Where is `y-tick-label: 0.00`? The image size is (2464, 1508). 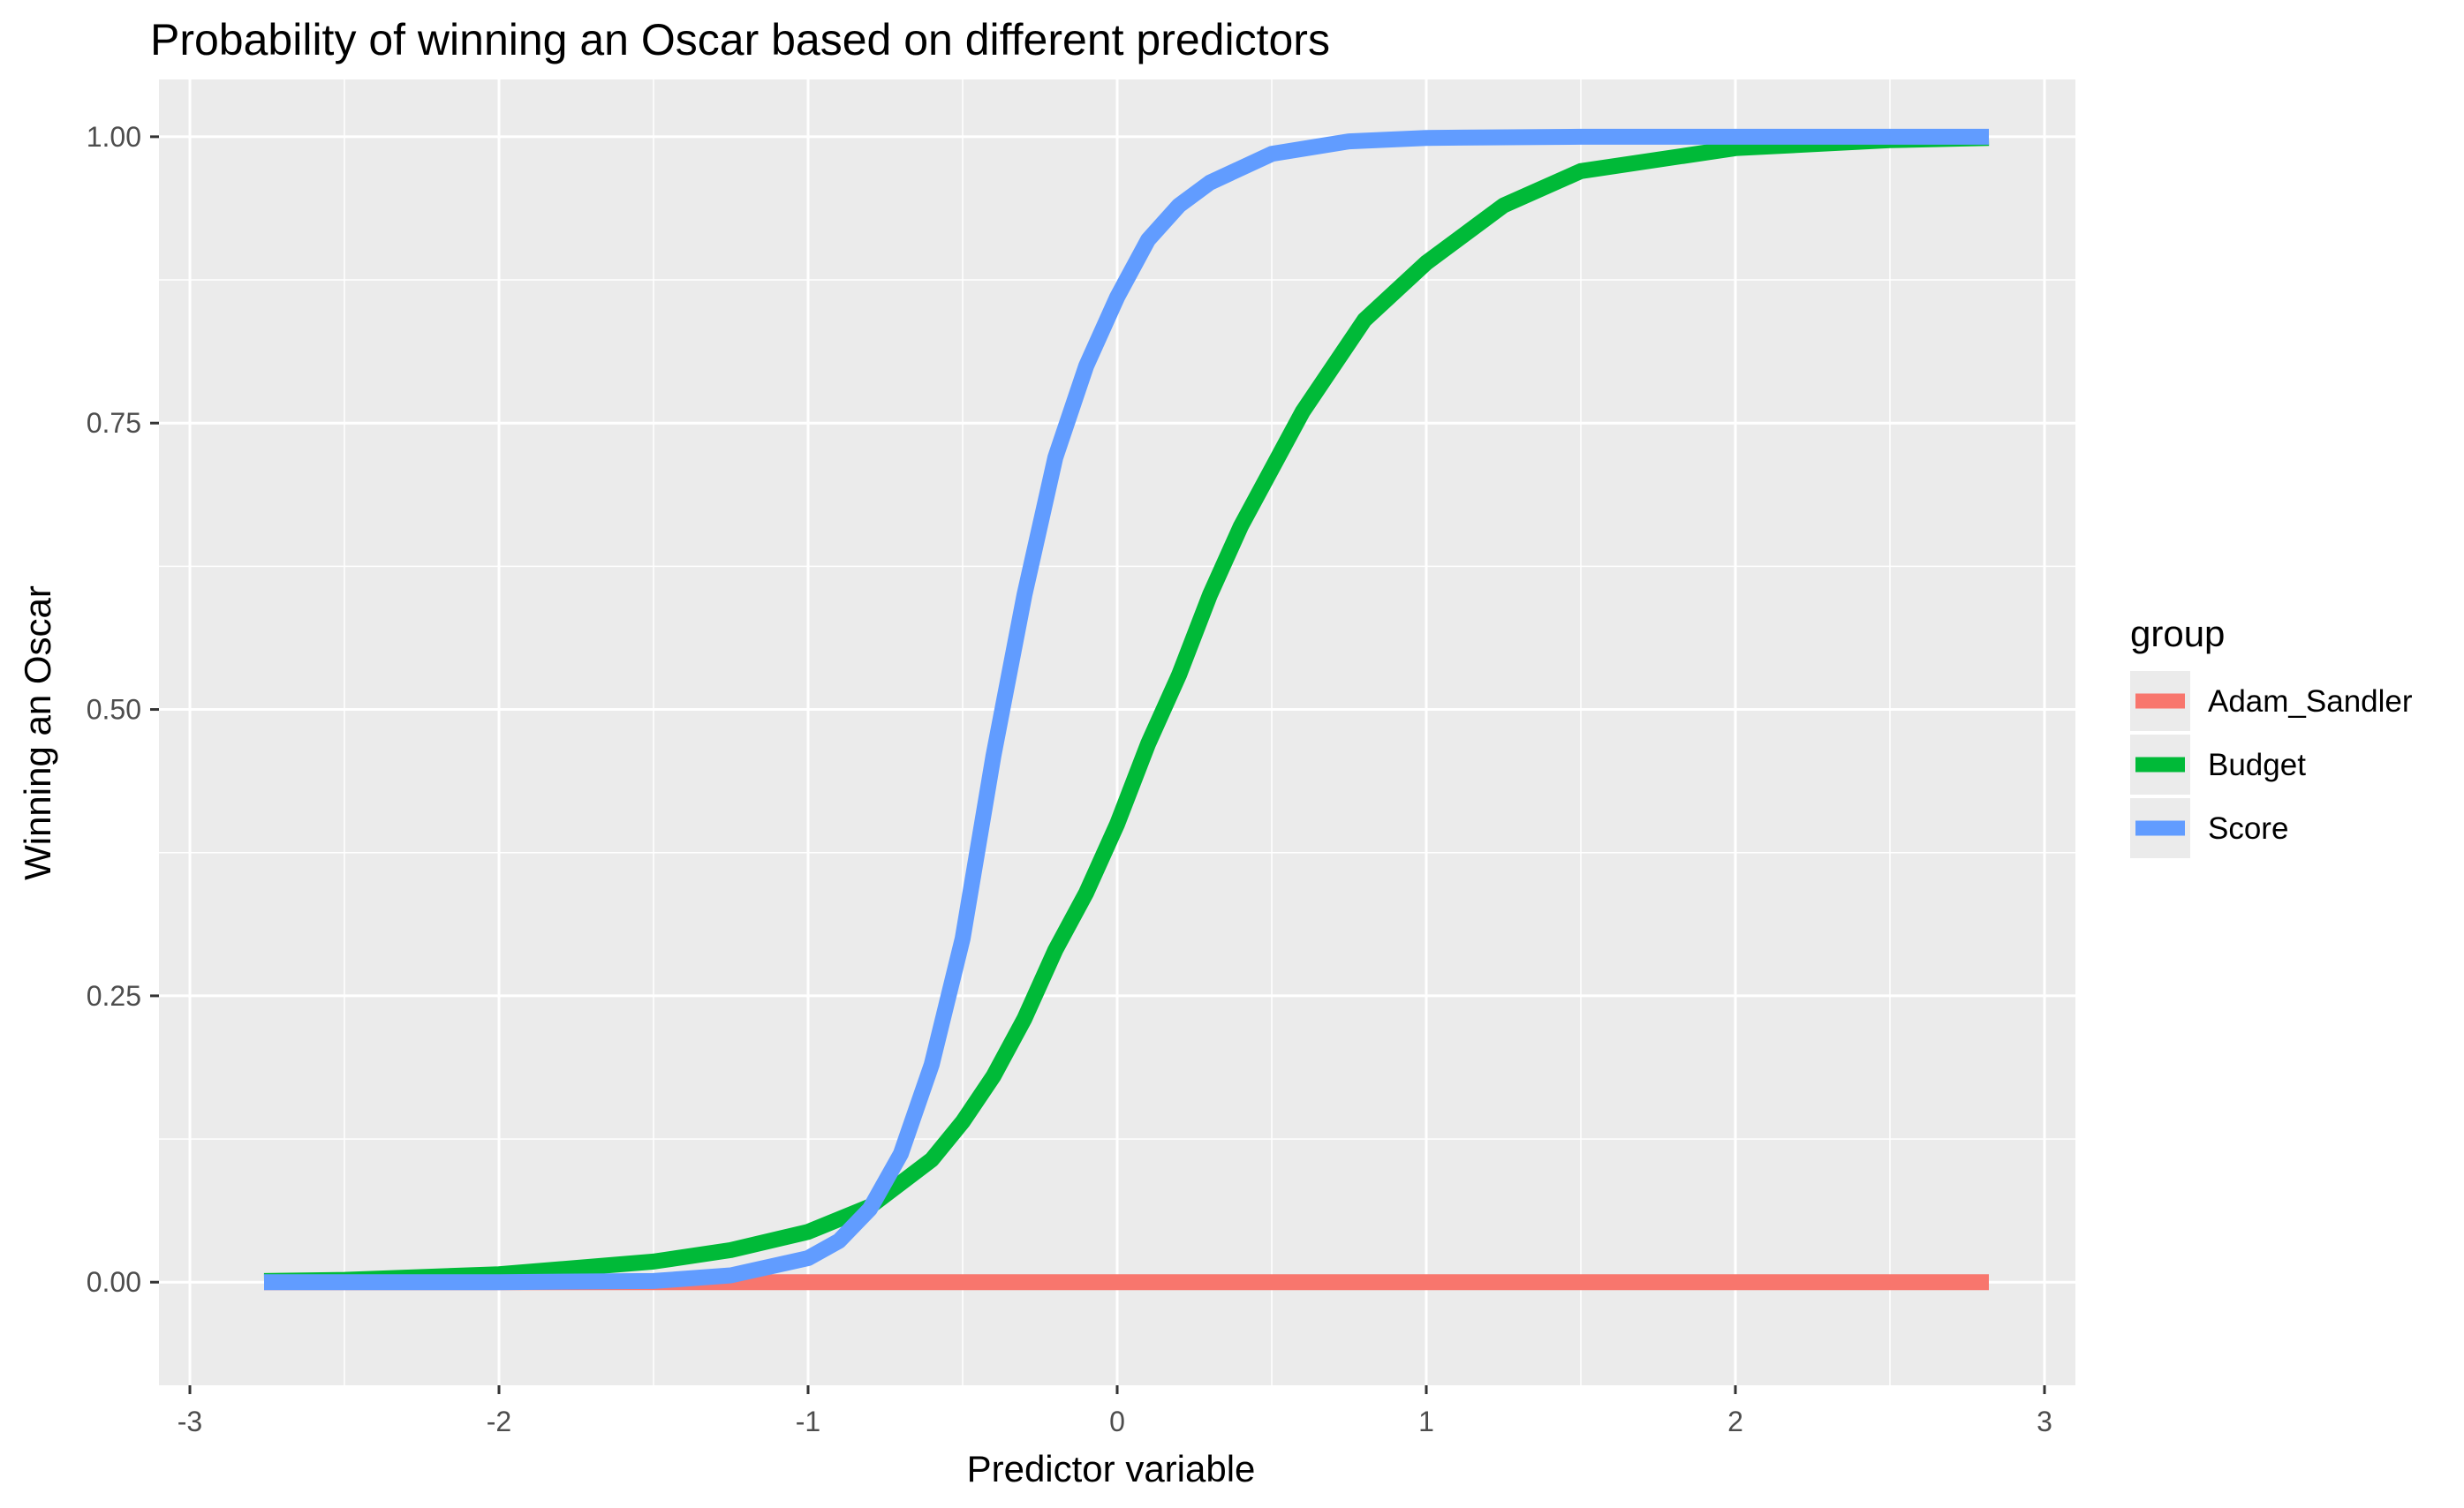
y-tick-label: 0.00 is located at coordinates (114, 1282).